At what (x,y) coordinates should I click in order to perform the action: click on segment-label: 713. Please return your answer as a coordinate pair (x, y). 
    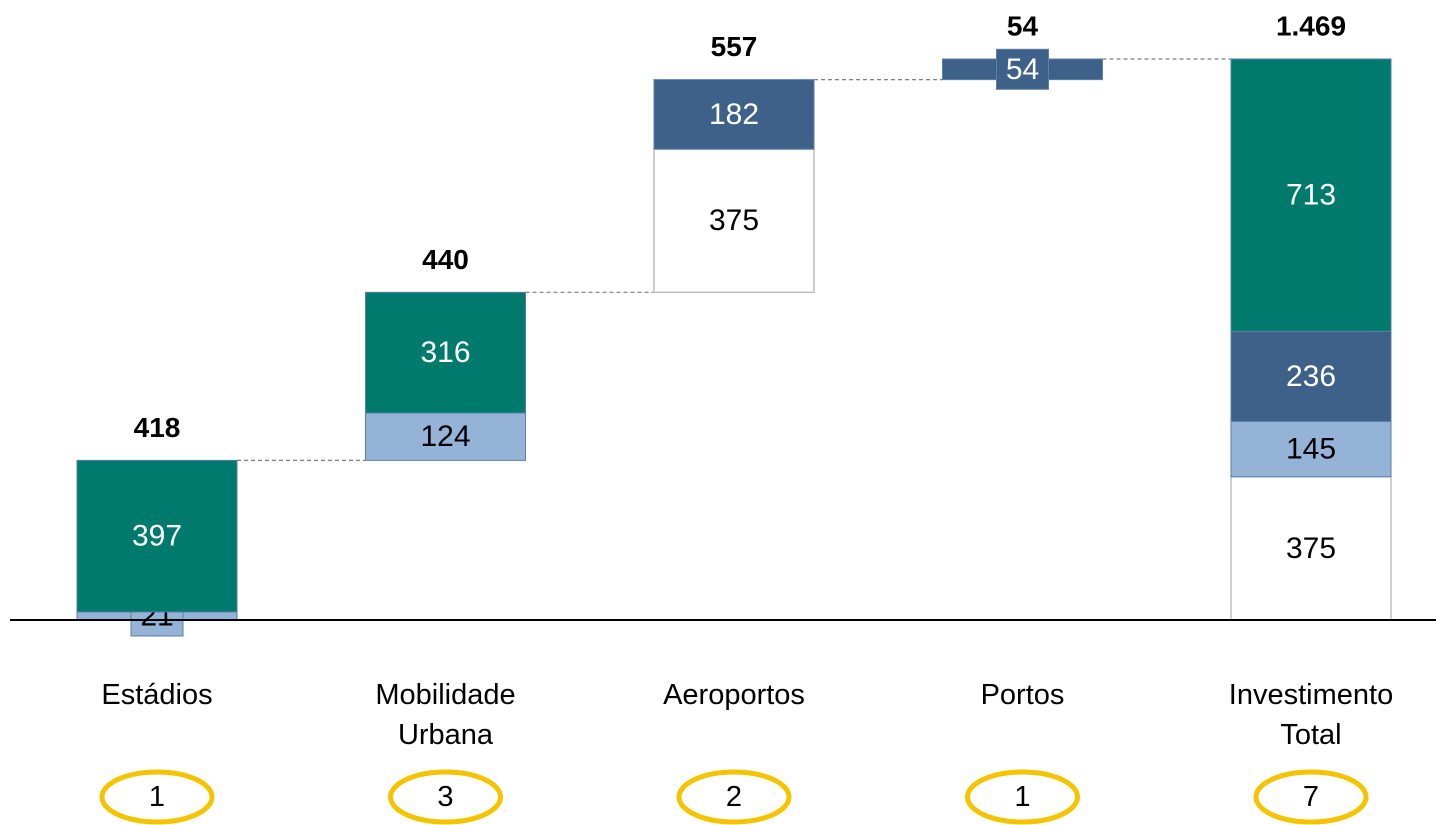
    Looking at the image, I should click on (1311, 195).